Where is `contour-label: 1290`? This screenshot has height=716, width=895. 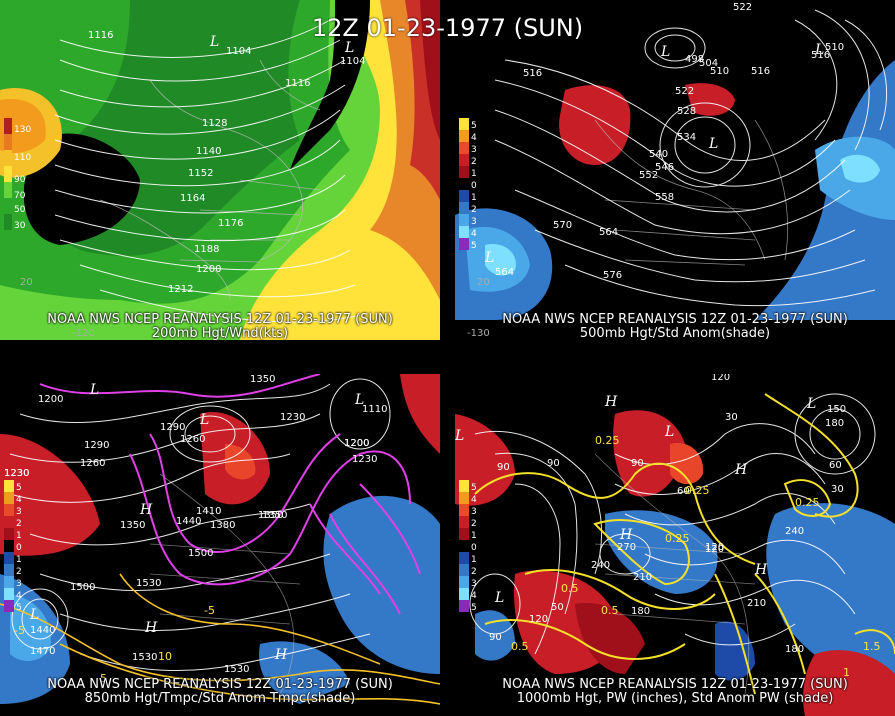 contour-label: 1290 is located at coordinates (172, 427).